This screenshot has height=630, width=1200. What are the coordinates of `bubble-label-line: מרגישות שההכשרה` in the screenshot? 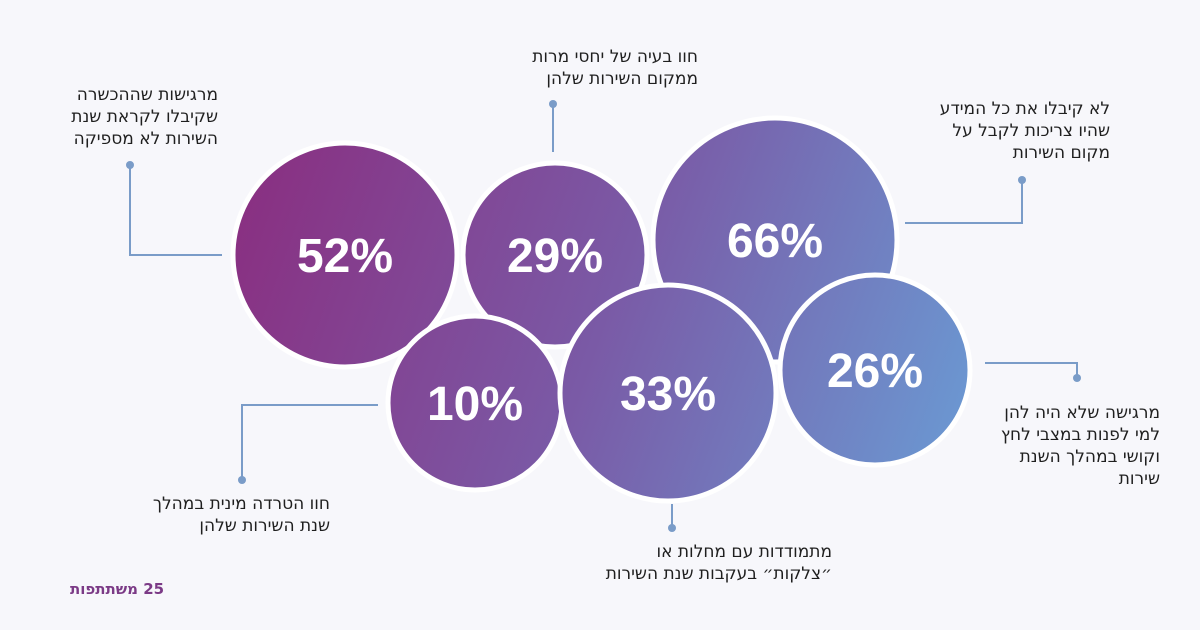 It's located at (147, 95).